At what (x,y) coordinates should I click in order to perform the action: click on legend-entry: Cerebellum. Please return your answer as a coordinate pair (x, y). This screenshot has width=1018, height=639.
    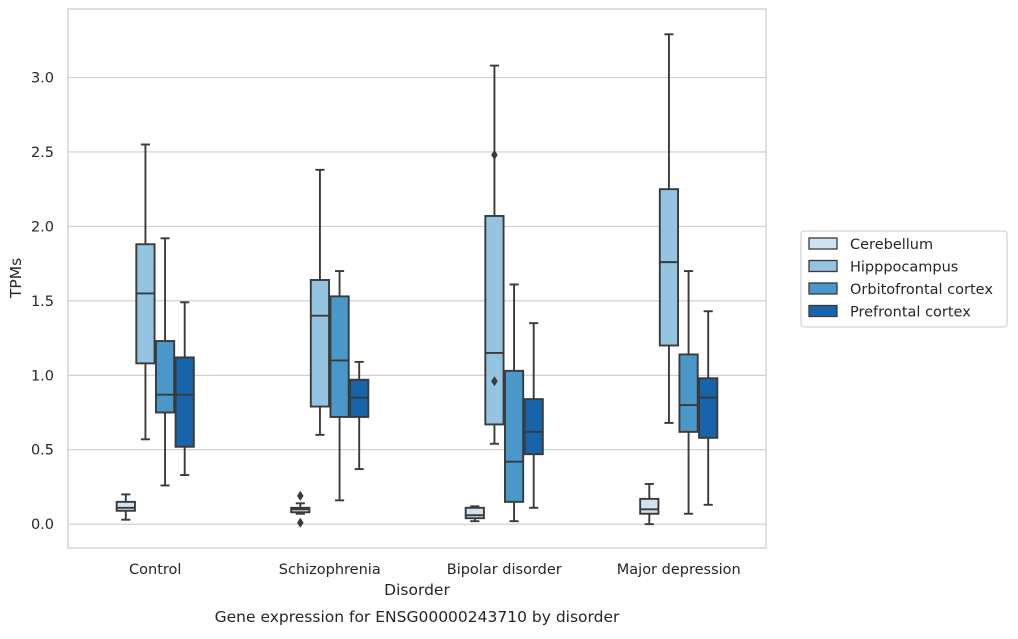
    Looking at the image, I should click on (891, 245).